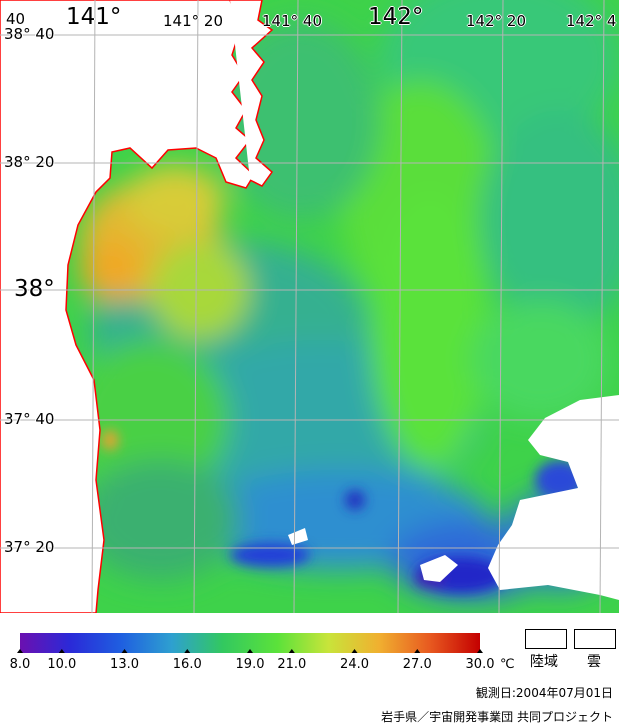 Image resolution: width=619 pixels, height=725 pixels. What do you see at coordinates (553, 497) in the screenshot?
I see `cloud-east` at bounding box center [553, 497].